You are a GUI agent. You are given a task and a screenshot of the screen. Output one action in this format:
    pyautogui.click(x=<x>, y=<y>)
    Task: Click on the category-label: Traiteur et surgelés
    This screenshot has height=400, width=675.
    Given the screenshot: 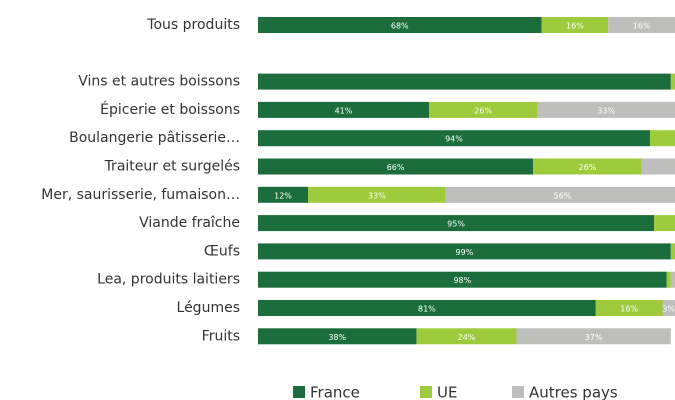 What is the action you would take?
    pyautogui.click(x=172, y=167)
    